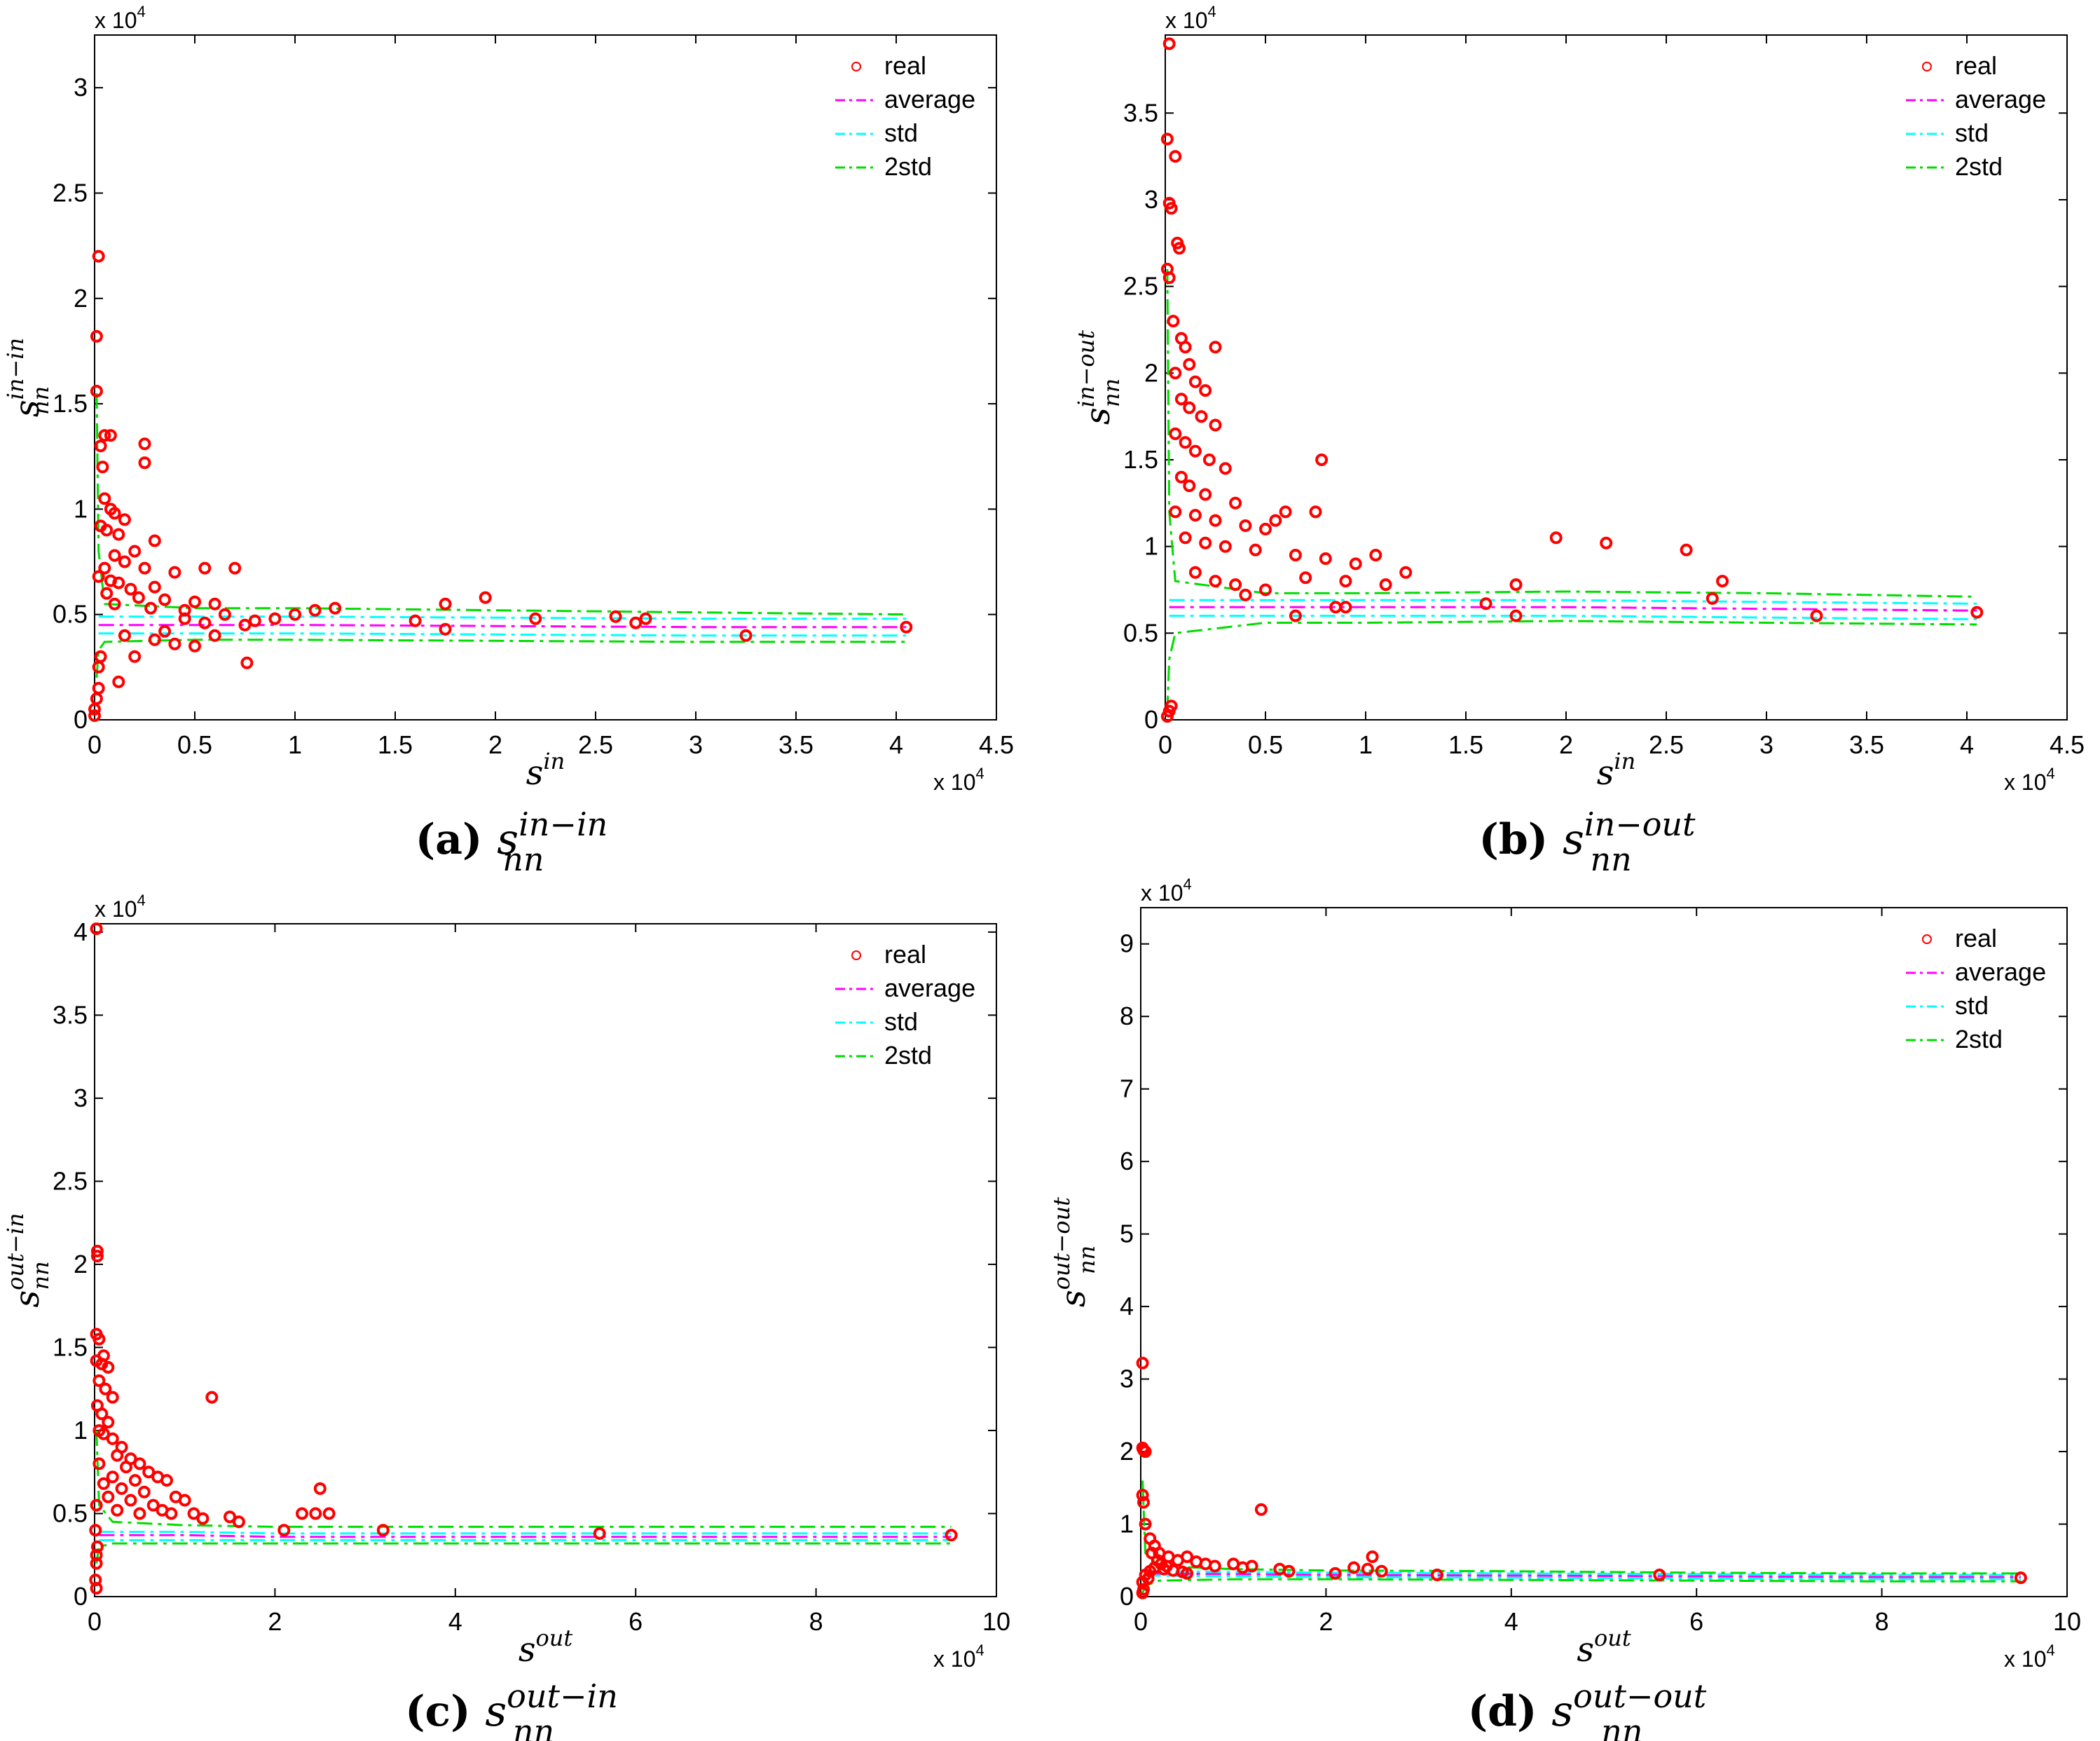 This screenshot has width=2100, height=1741. What do you see at coordinates (905, 1005) in the screenshot?
I see `legend: real average std 2std` at bounding box center [905, 1005].